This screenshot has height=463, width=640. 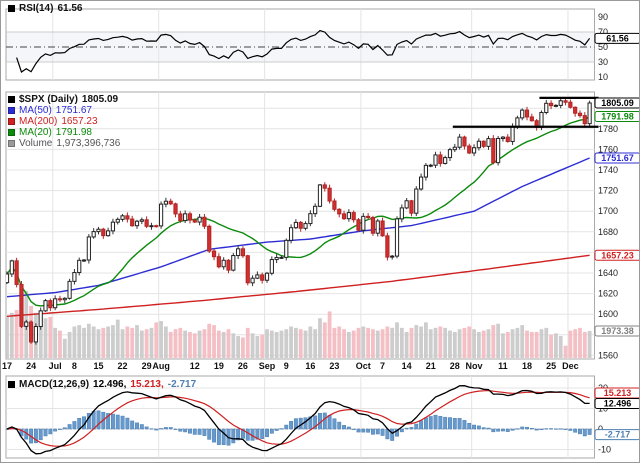 What do you see at coordinates (527, 366) in the screenshot?
I see `svg-text: 18` at bounding box center [527, 366].